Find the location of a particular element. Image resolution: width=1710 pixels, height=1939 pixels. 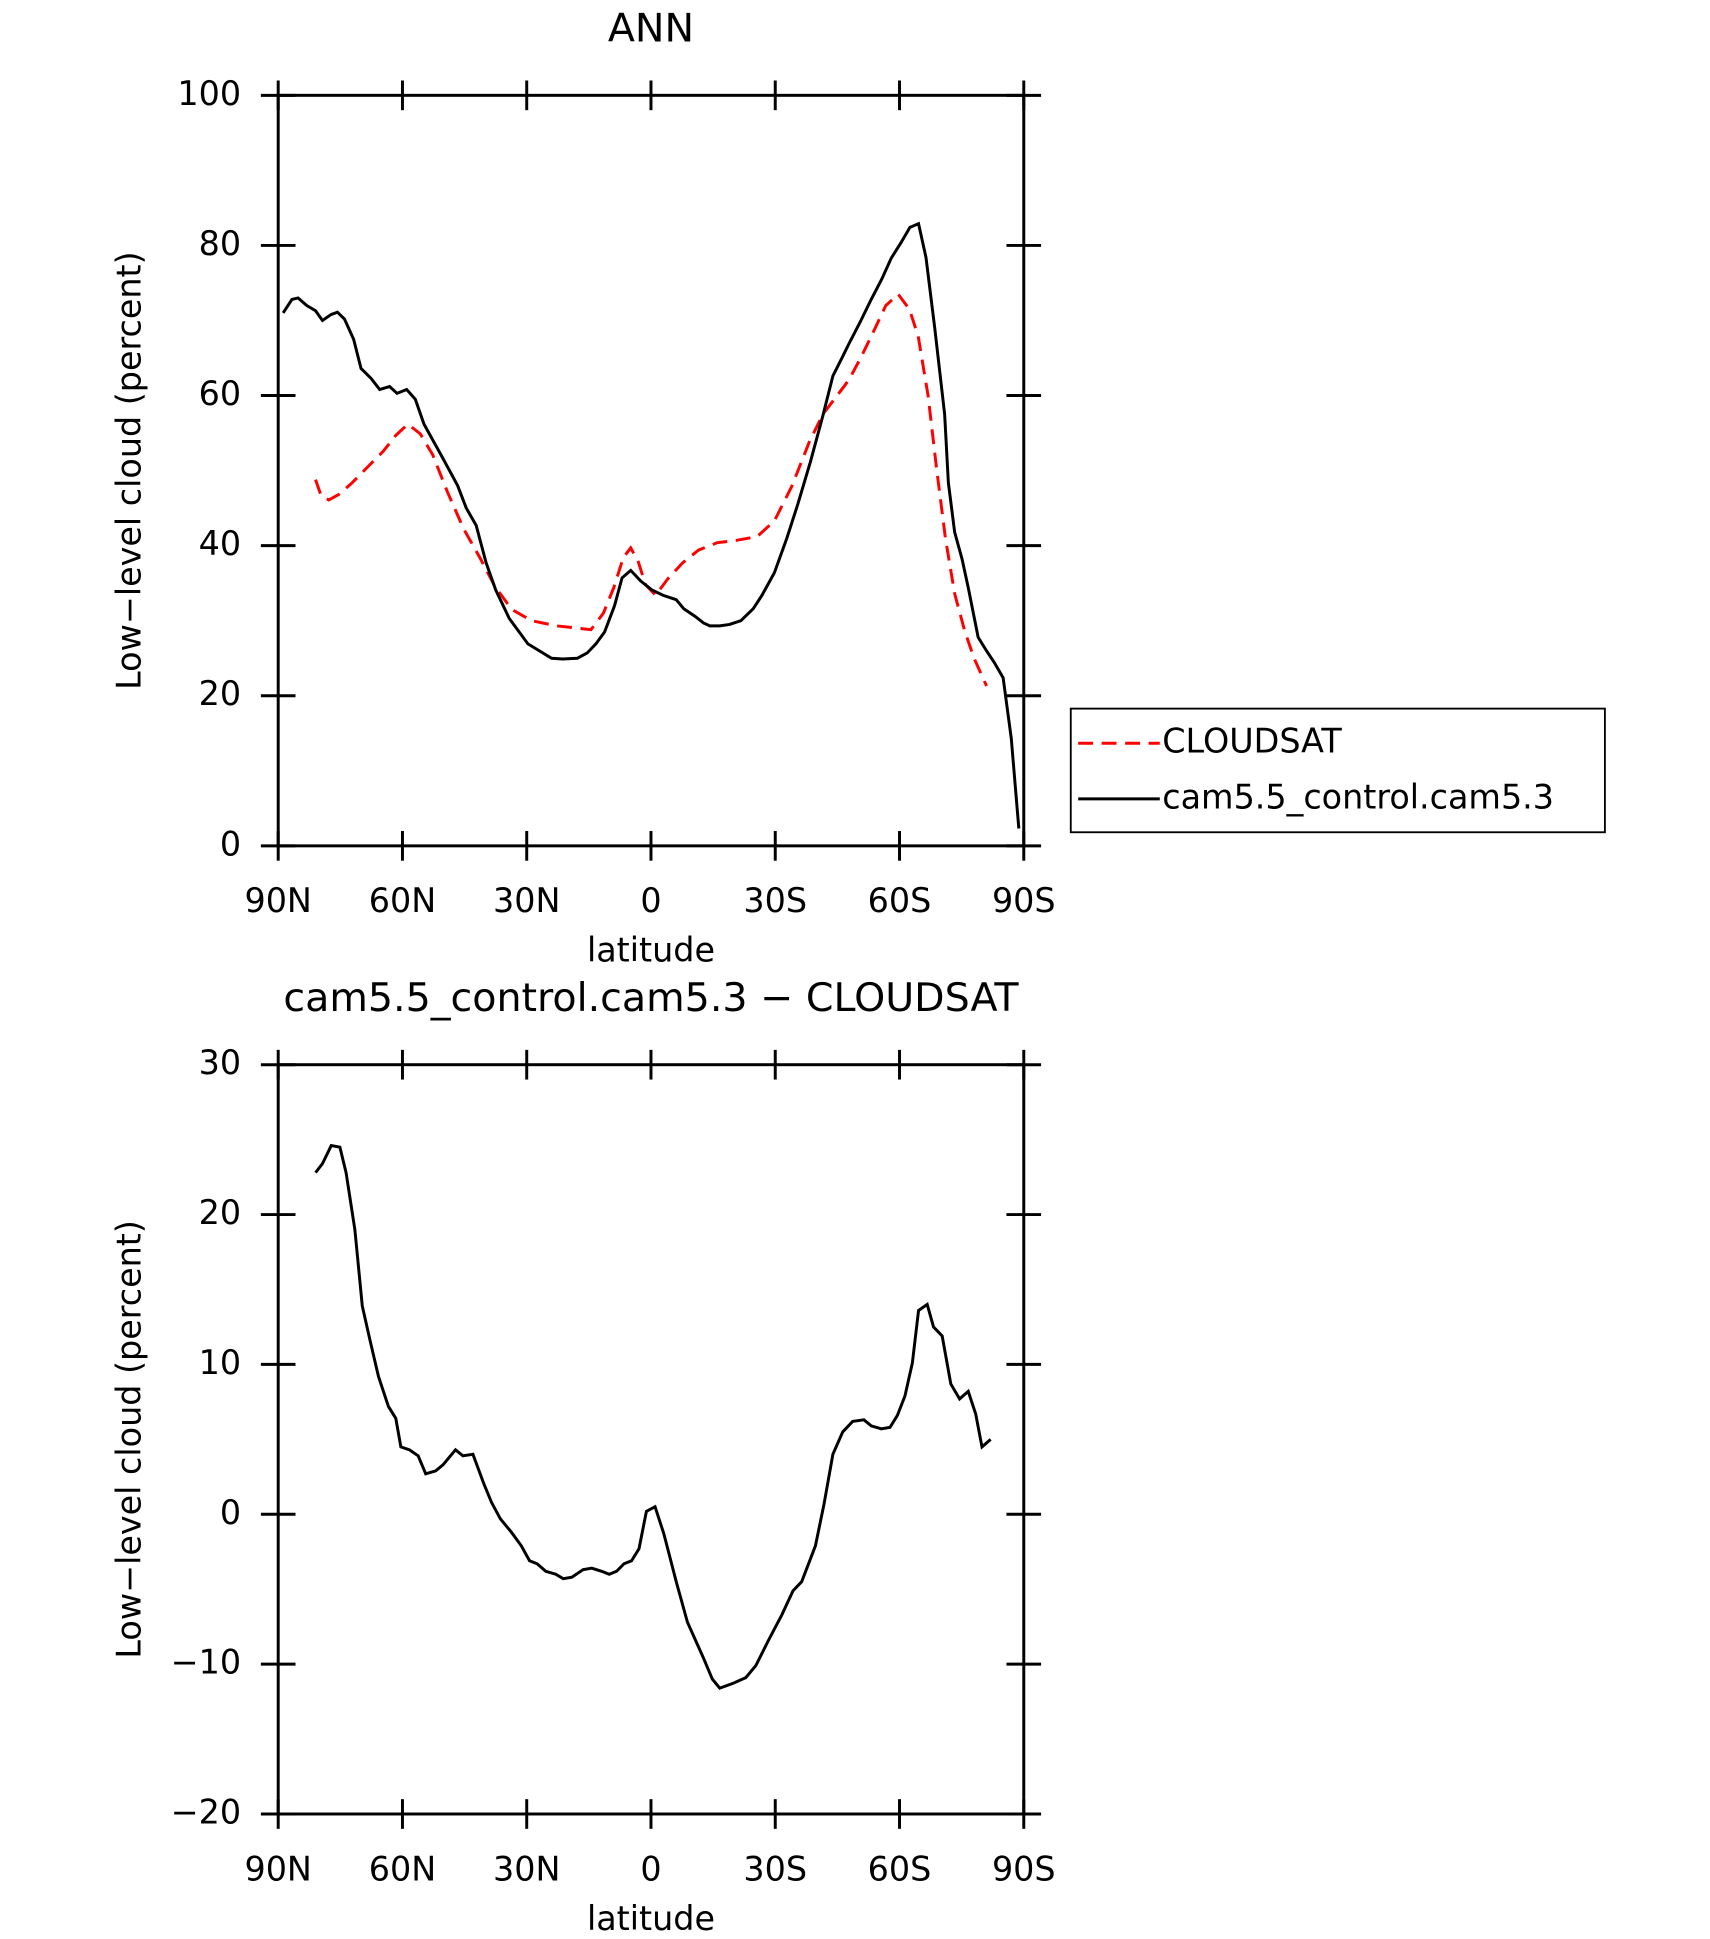

y-tick-label: −20 is located at coordinates (206, 1811).